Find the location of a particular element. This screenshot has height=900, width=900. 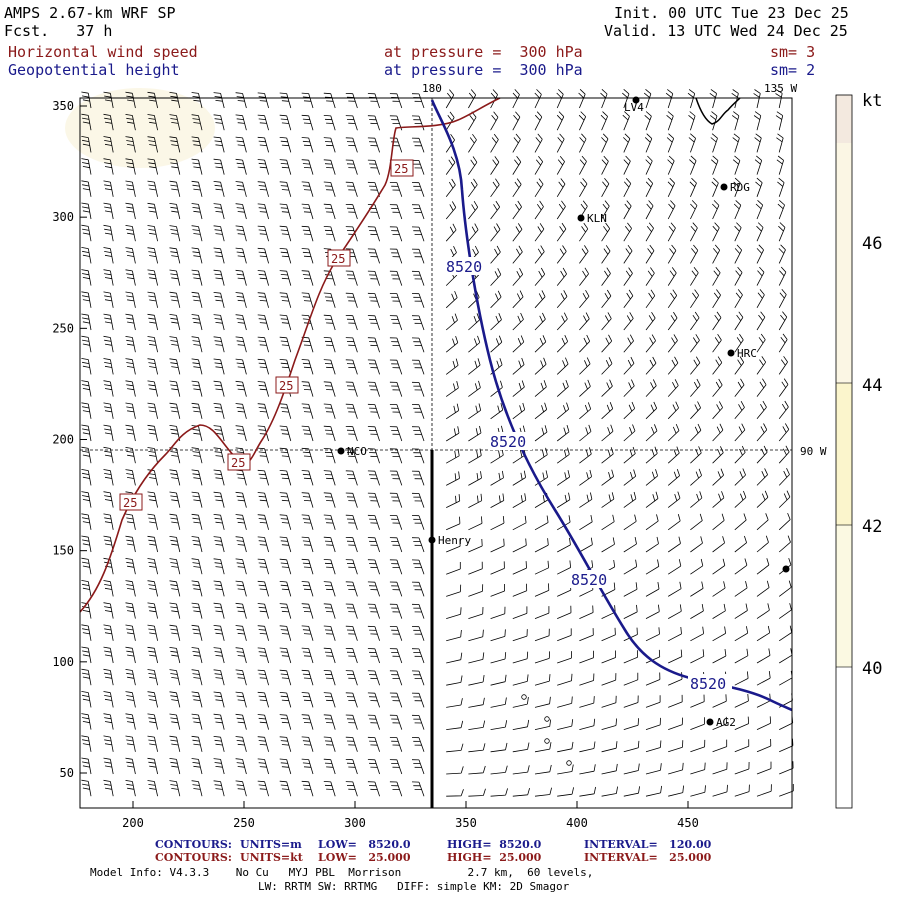

y-tick-label: 200 is located at coordinates (63, 440).